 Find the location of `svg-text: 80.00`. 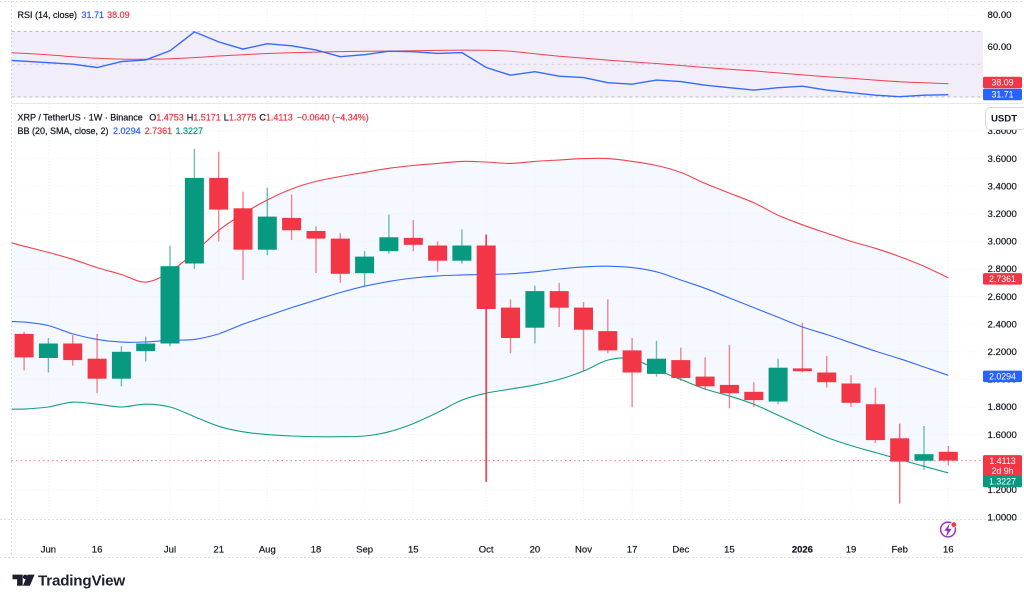

svg-text: 80.00 is located at coordinates (1000, 15).